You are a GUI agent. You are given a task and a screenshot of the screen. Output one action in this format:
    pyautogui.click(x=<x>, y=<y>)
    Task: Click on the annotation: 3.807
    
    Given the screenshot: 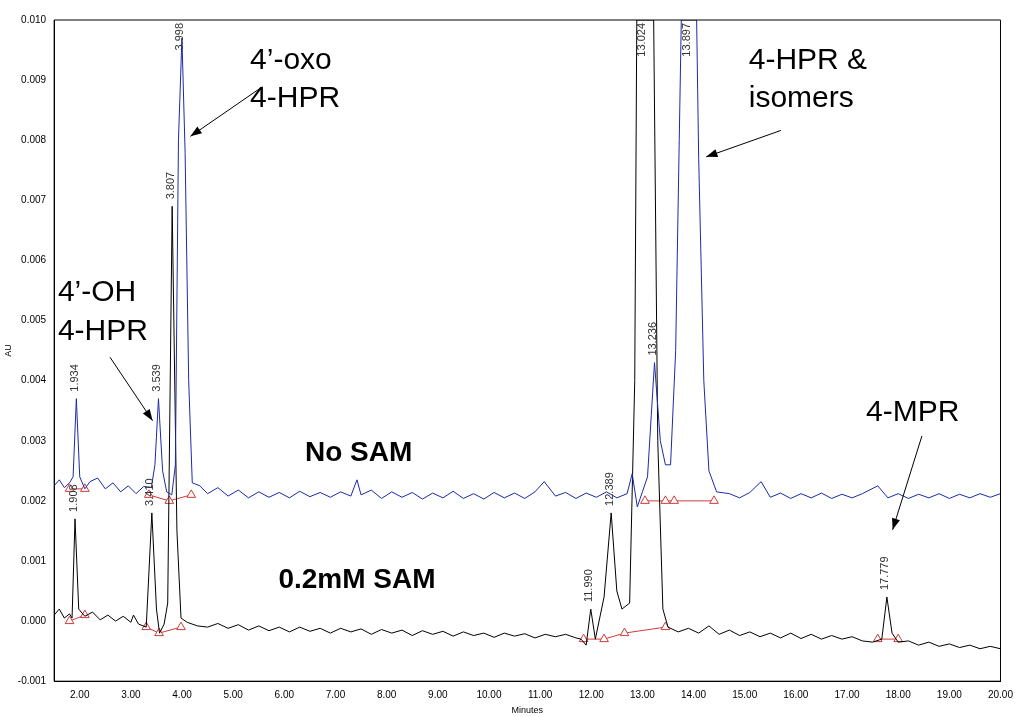 What is the action you would take?
    pyautogui.click(x=169, y=185)
    